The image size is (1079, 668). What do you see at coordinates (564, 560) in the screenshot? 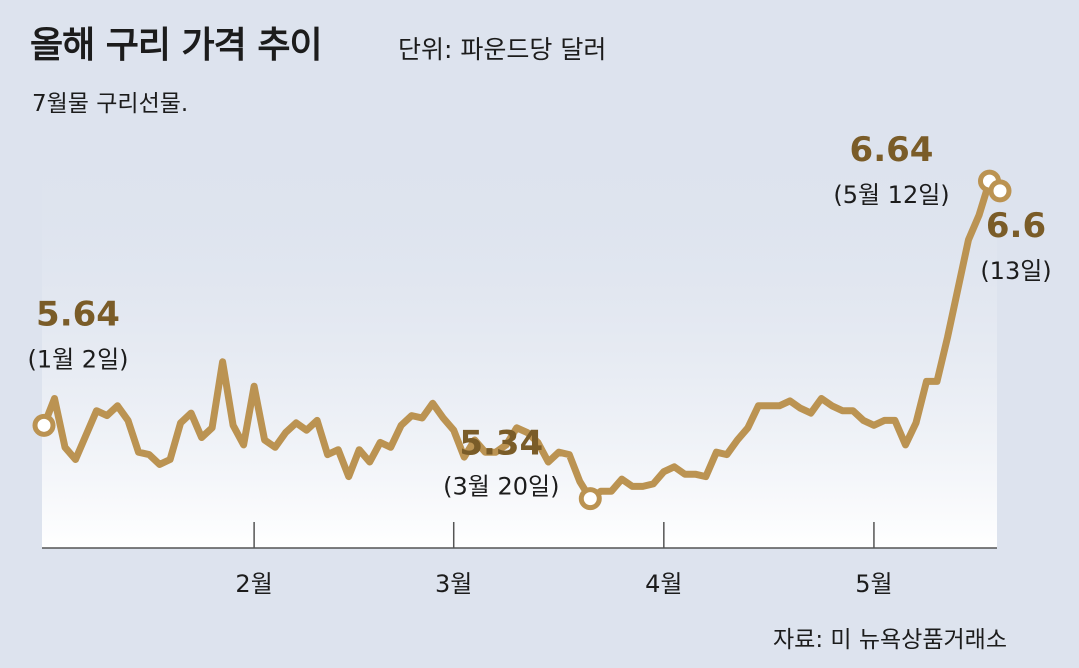
I see `x-ticks: 2월 3월 4월 5월` at bounding box center [564, 560].